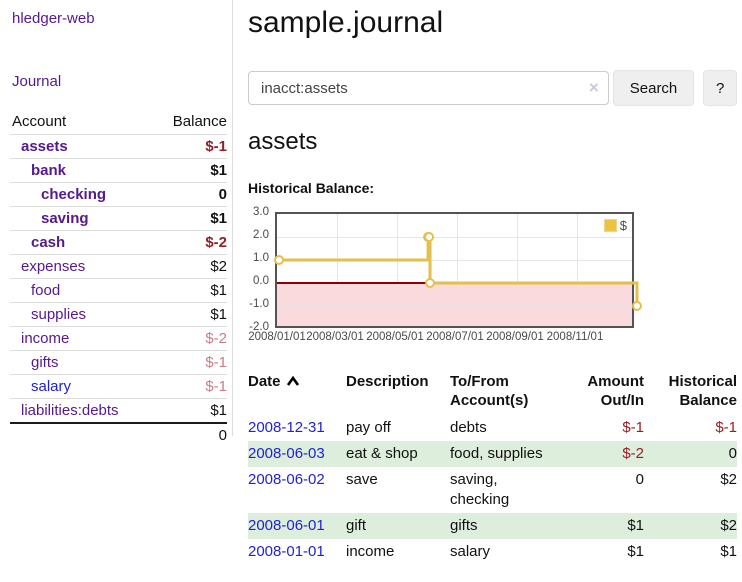 Image resolution: width=742 pixels, height=582 pixels. I want to click on transaction-accounts: food, supplies, so click(496, 453).